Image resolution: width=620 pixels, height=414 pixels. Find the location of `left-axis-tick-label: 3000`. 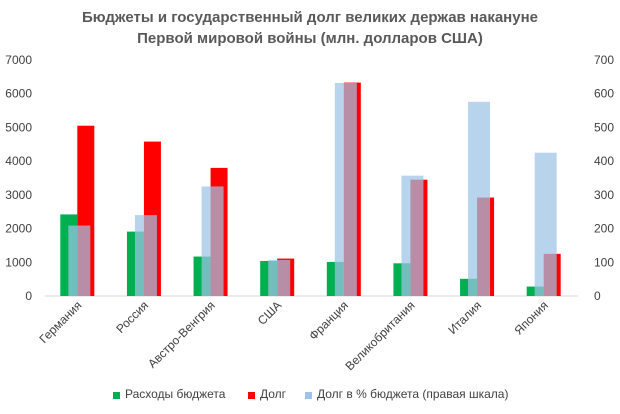

left-axis-tick-label: 3000 is located at coordinates (18, 195).